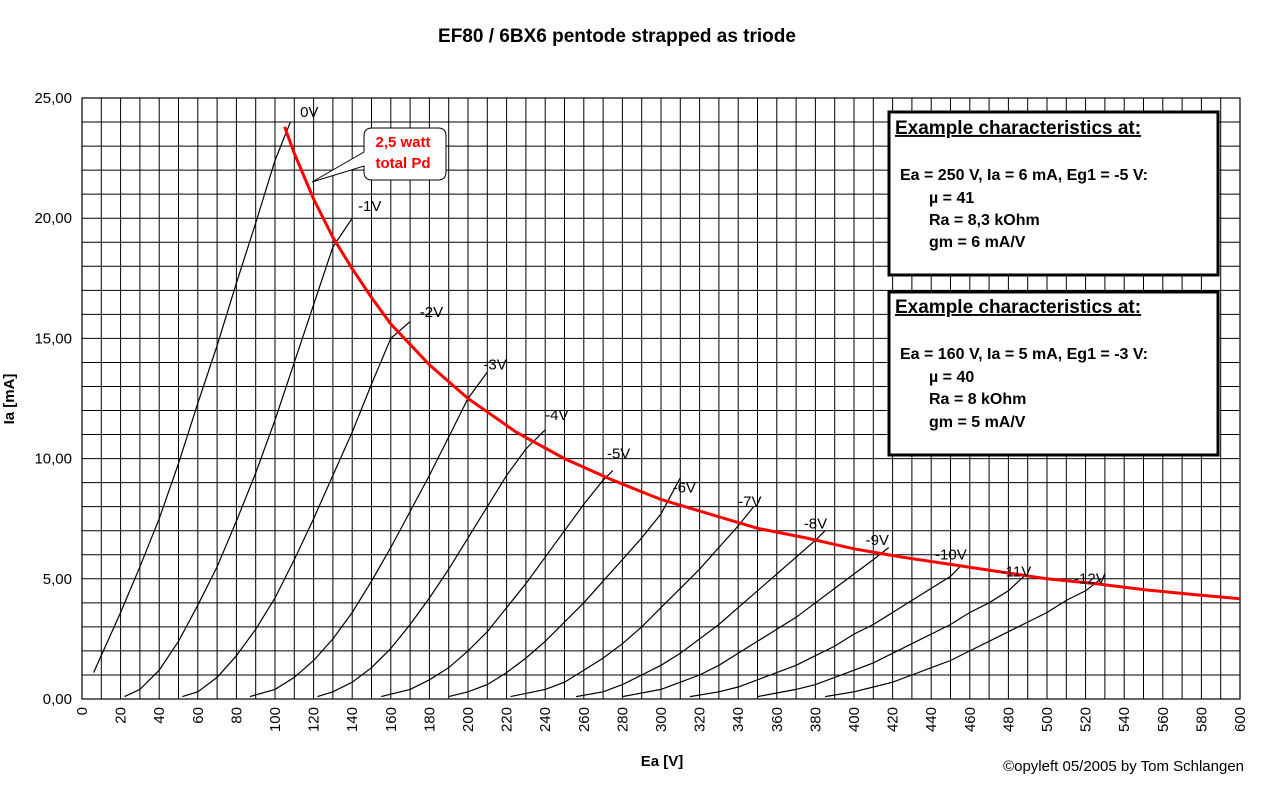  What do you see at coordinates (314, 719) in the screenshot?
I see `x-tick-label: 120` at bounding box center [314, 719].